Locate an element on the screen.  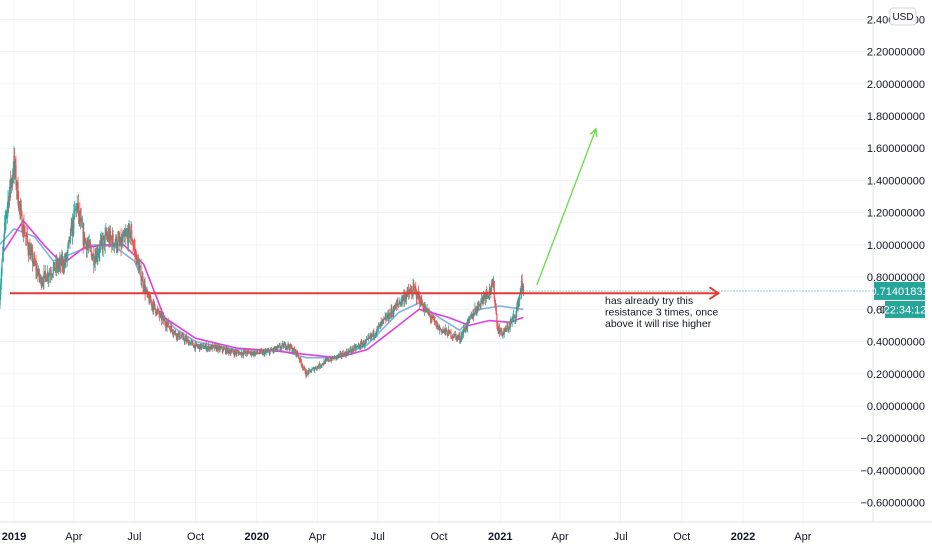
target-arrow is located at coordinates (566, 207).